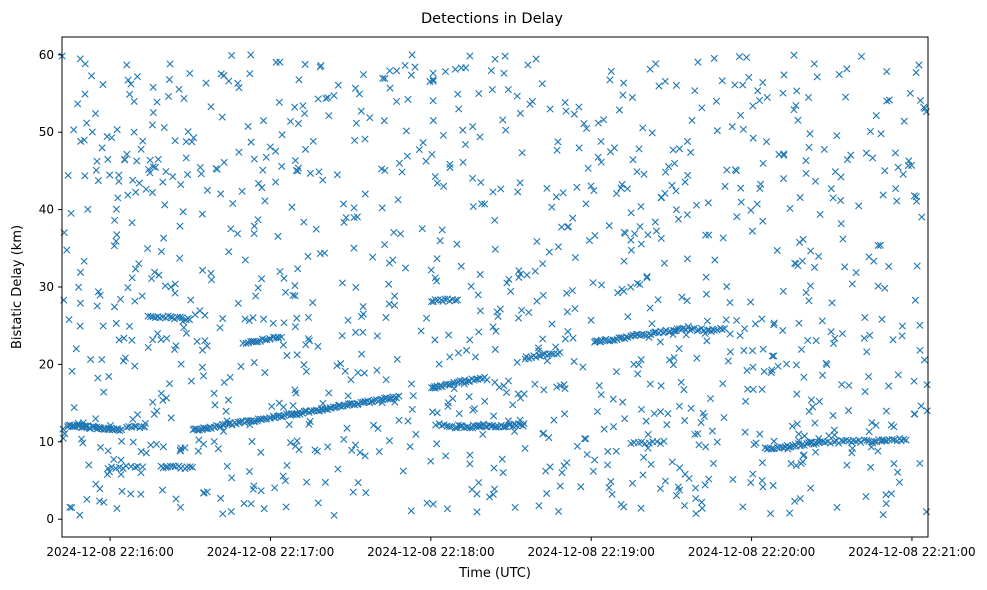 This screenshot has height=590, width=987. Describe the element at coordinates (120, 430) in the screenshot. I see `data-point-track-a` at that location.